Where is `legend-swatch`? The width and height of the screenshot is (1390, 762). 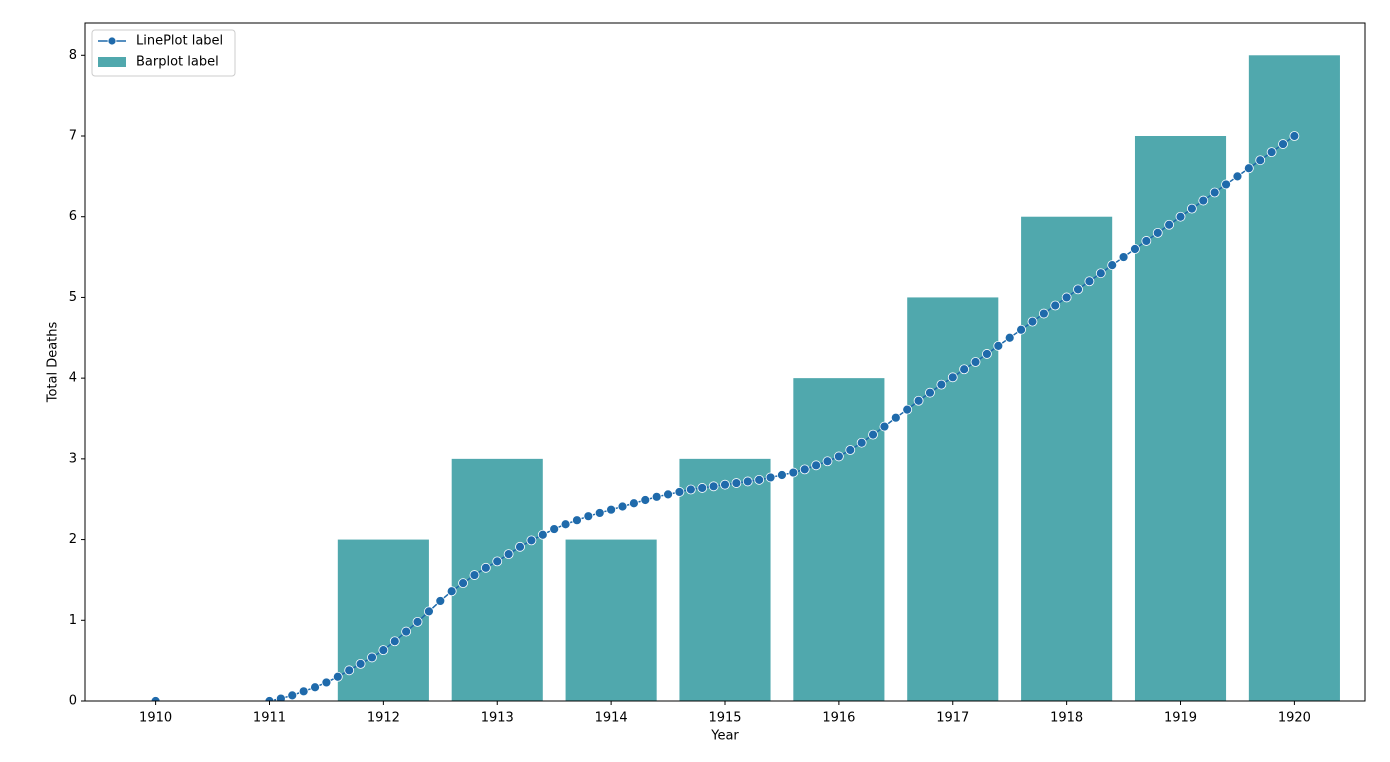
legend-swatch is located at coordinates (112, 62).